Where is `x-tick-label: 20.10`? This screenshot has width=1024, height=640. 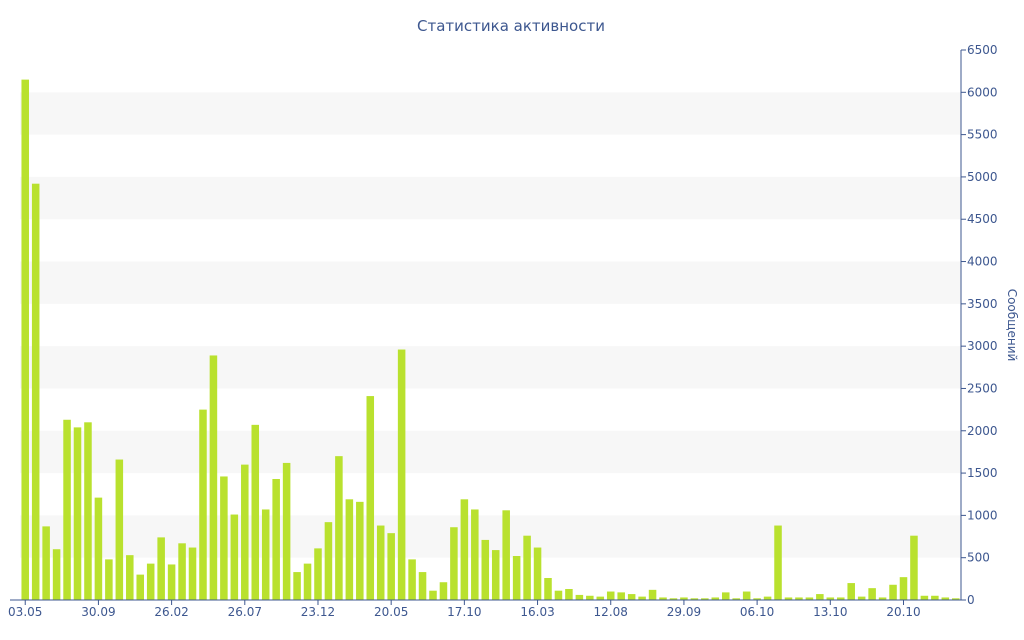 x-tick-label: 20.10 is located at coordinates (903, 612).